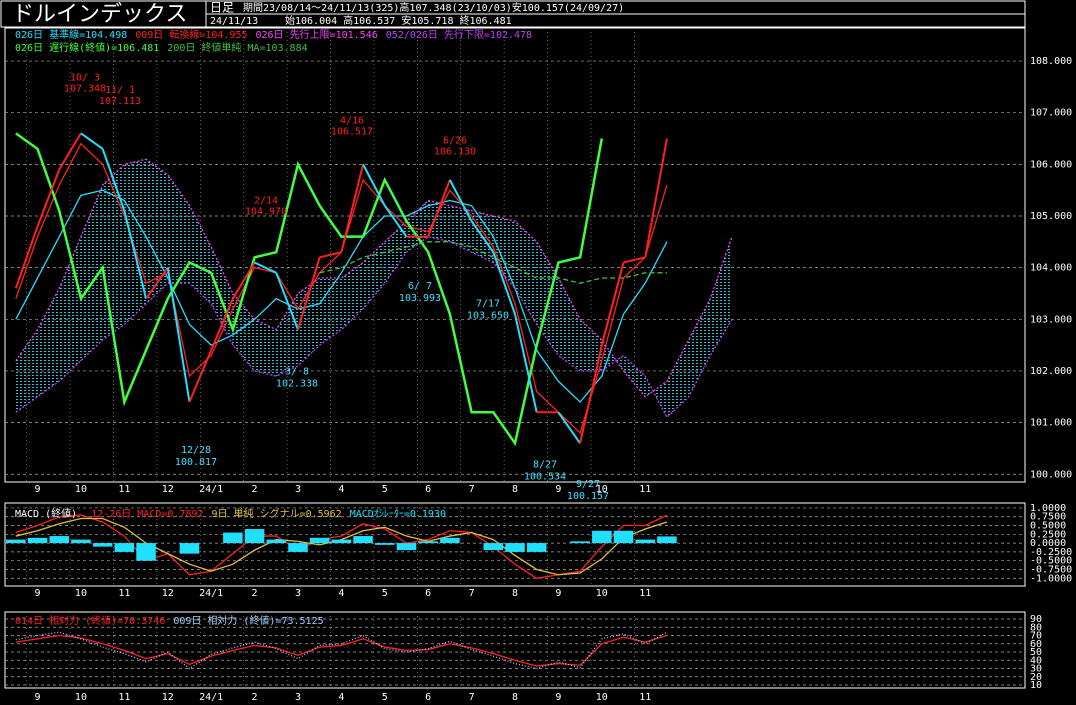  Describe the element at coordinates (120, 90) in the screenshot. I see `annotation-date: 11/ 1` at that location.